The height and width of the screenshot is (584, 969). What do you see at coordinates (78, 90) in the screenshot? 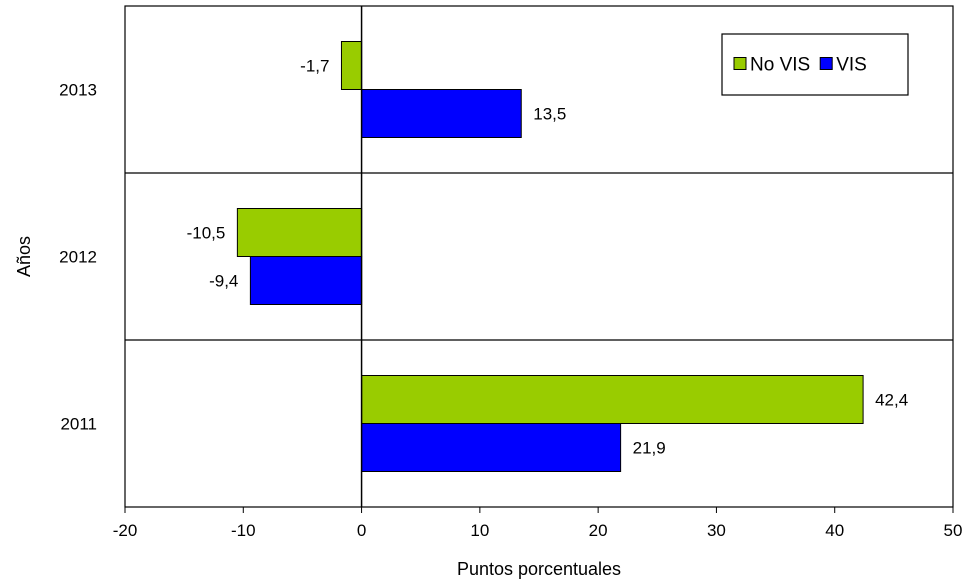
I see `y-category-label: 2013` at bounding box center [78, 90].